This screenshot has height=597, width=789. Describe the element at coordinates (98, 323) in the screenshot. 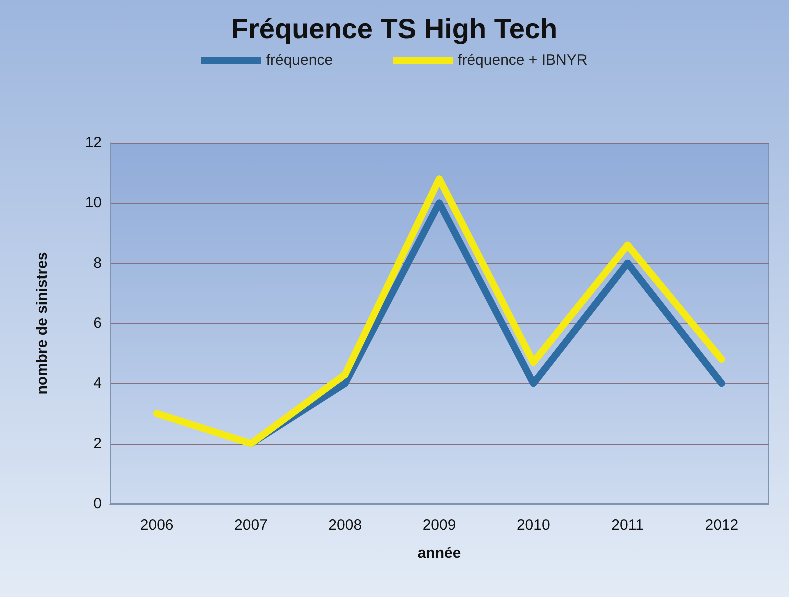

I see `y-tick-label: 6` at that location.